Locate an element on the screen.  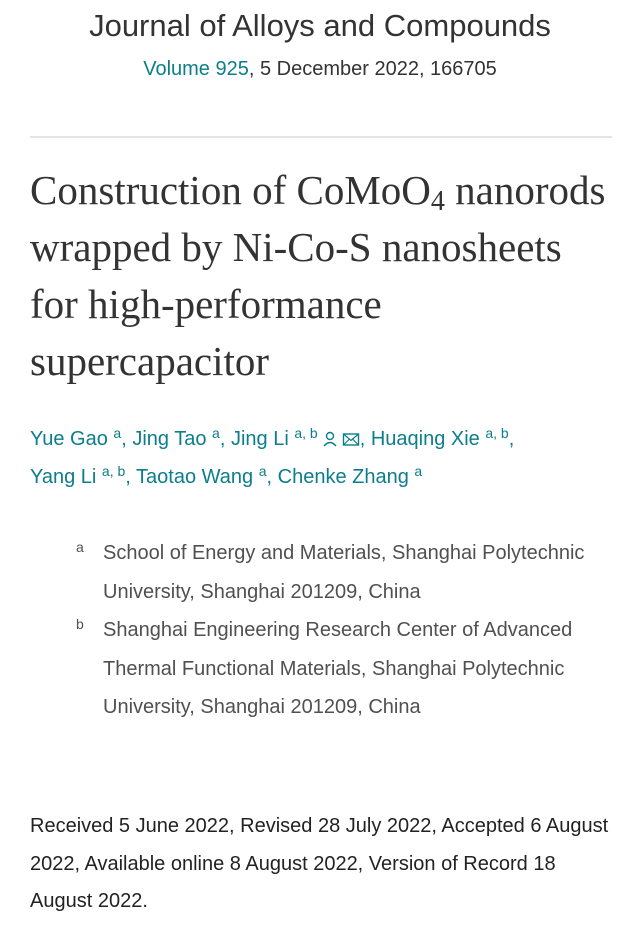
author: Chenke Zhang a is located at coordinates (350, 475).